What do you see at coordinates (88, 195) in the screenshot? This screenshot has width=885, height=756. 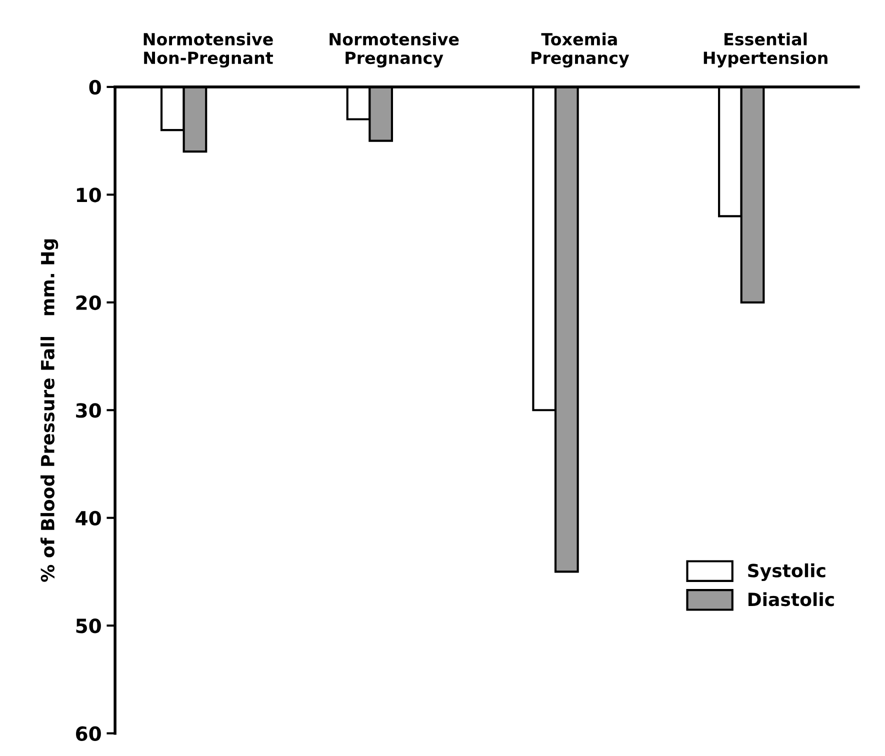 I see `y-tick-label: 10` at bounding box center [88, 195].